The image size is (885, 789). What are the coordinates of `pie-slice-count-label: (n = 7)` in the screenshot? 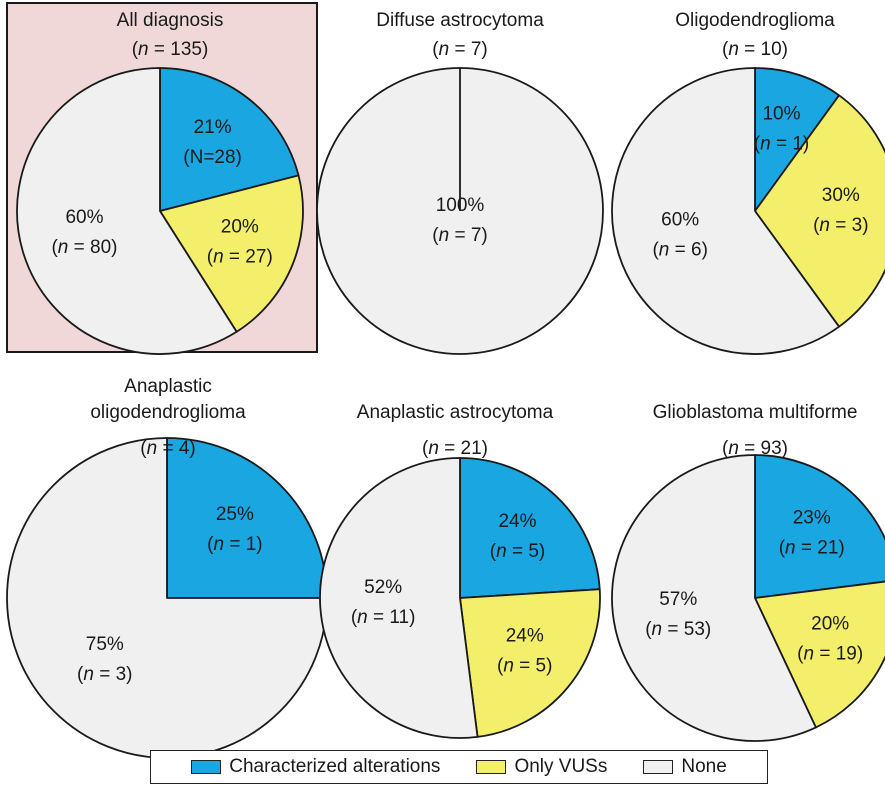 It's located at (459, 235).